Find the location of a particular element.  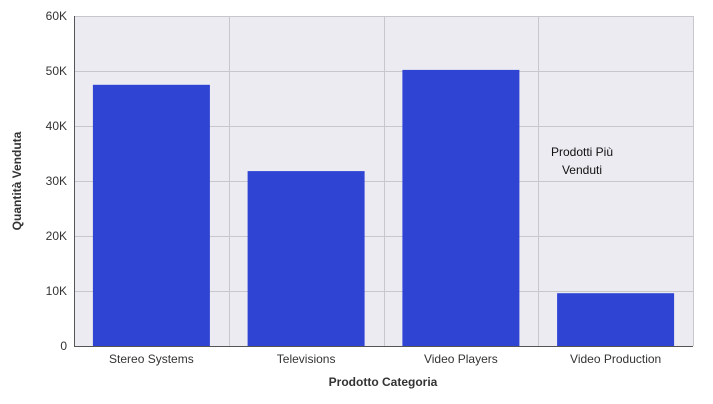

x-axis-title: Prodotto Categoria is located at coordinates (383, 382).